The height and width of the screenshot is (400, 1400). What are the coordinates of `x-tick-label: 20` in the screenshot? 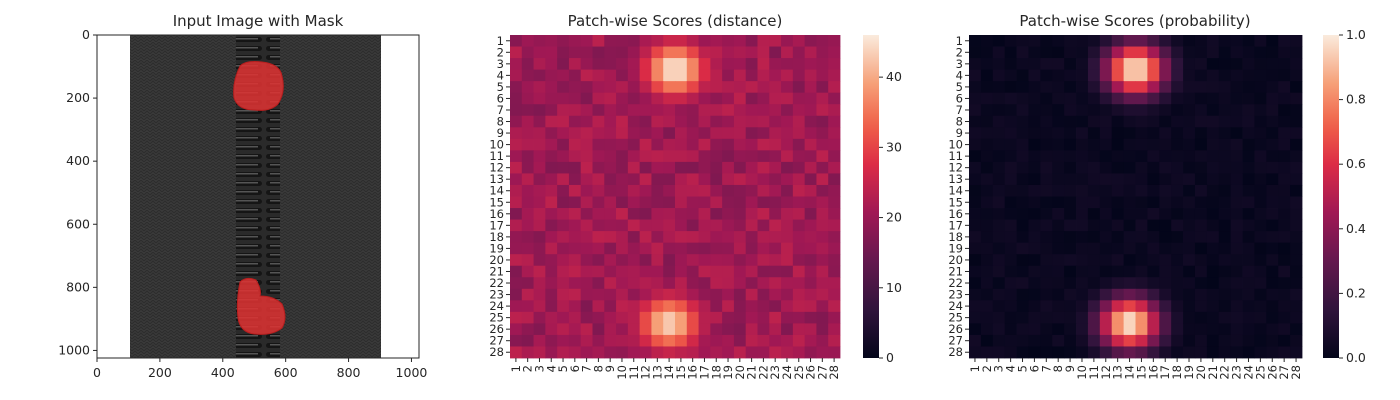 It's located at (1201, 372).